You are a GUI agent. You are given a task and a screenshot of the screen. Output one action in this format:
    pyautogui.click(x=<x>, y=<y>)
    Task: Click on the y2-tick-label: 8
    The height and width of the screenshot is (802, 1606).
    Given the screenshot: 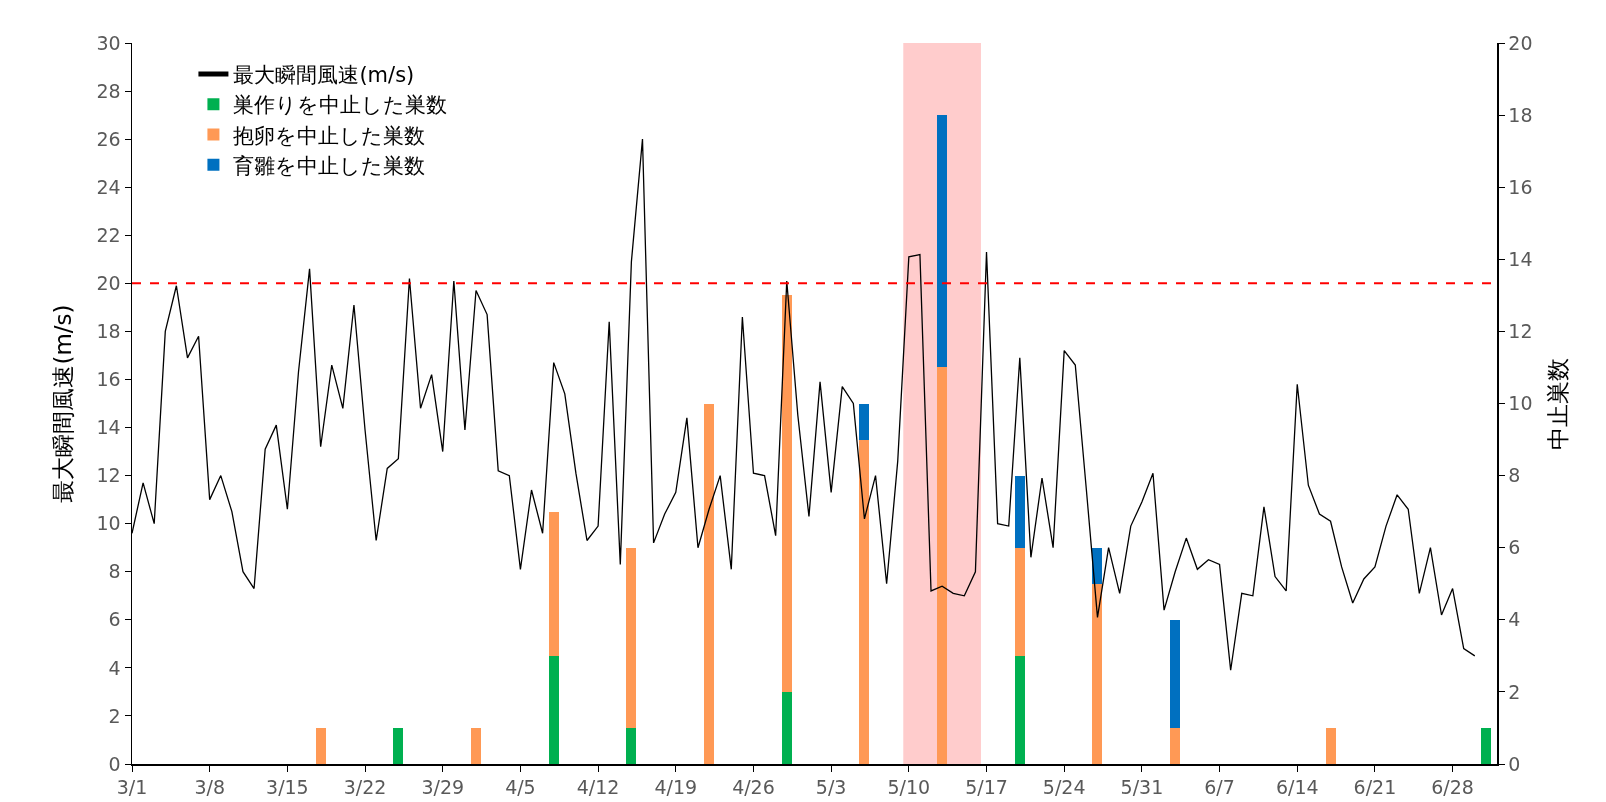 What is the action you would take?
    pyautogui.click(x=1514, y=475)
    